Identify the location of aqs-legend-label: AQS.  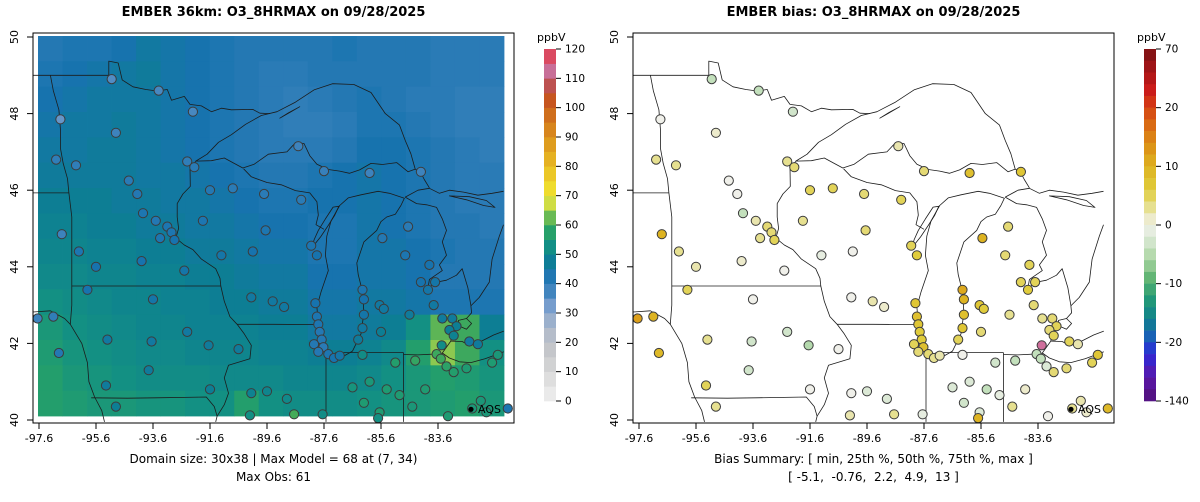
(489, 409).